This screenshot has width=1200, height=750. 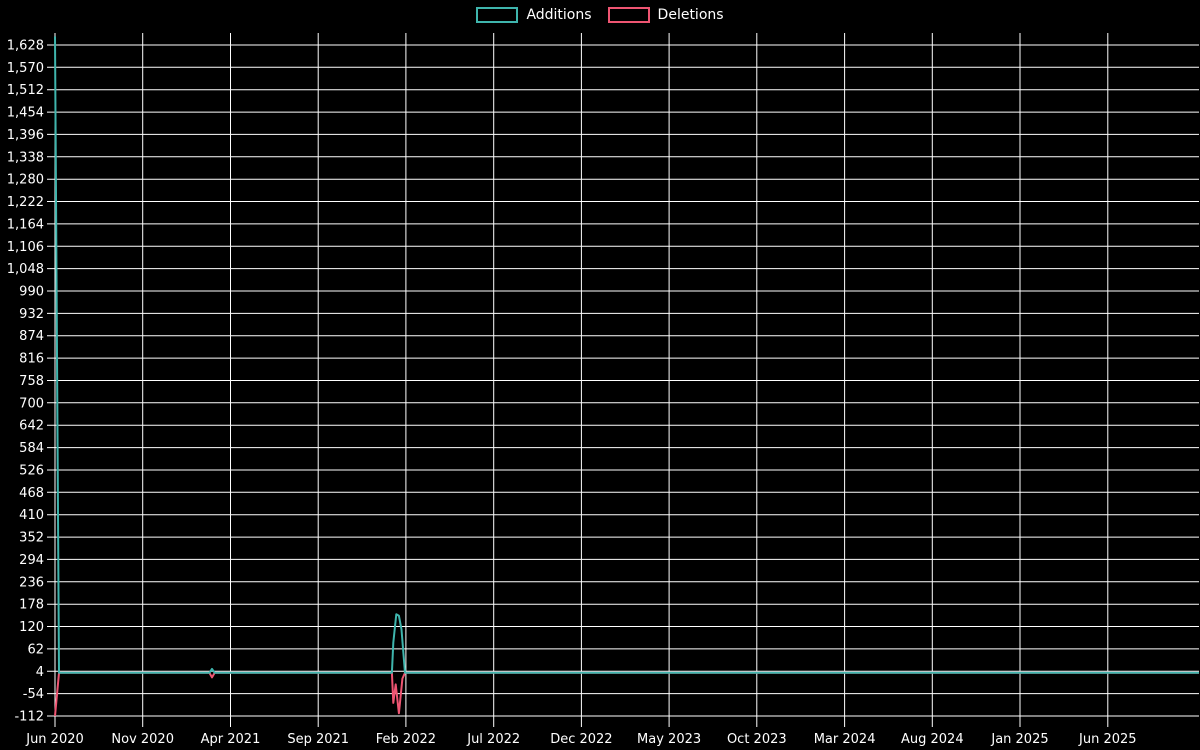 I want to click on y-axis-tick-label: 700, so click(x=31, y=403).